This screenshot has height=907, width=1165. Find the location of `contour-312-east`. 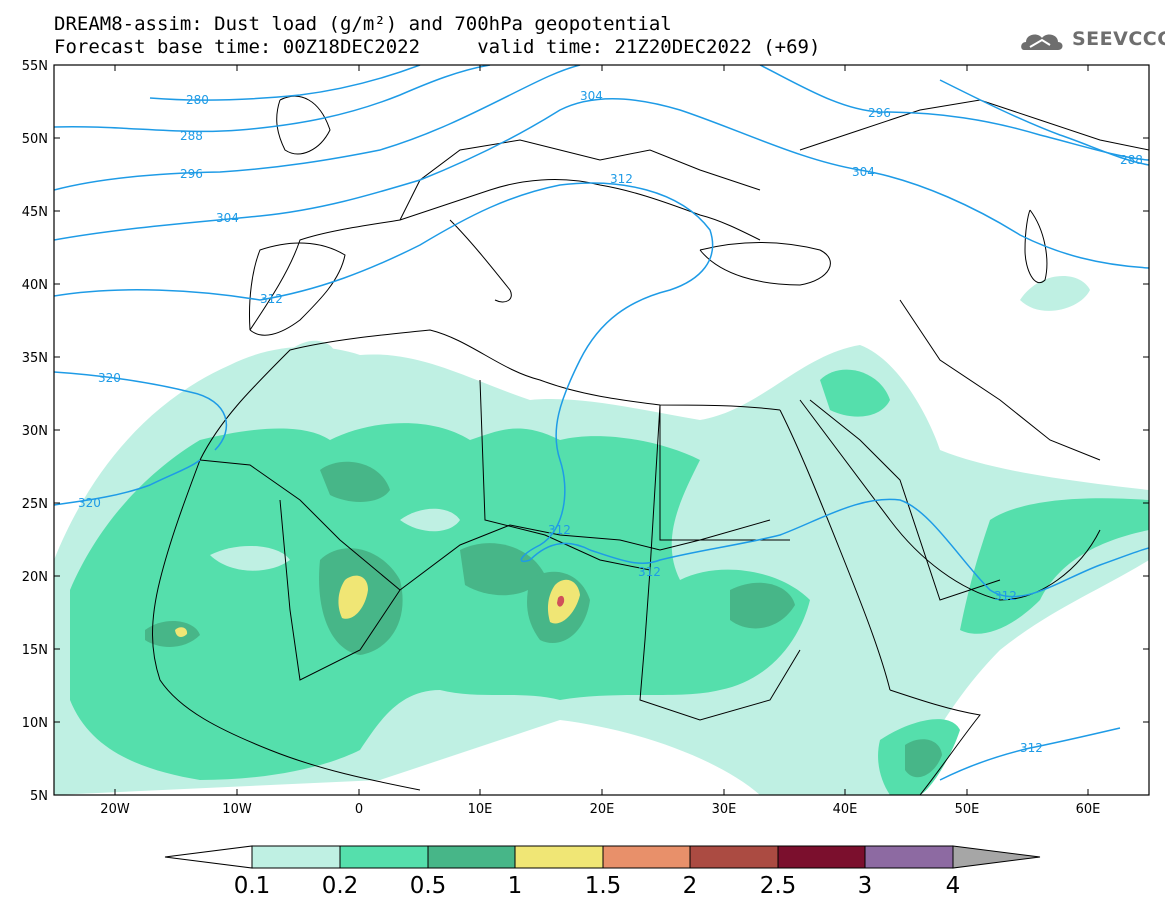

contour-312-east is located at coordinates (1030, 754).